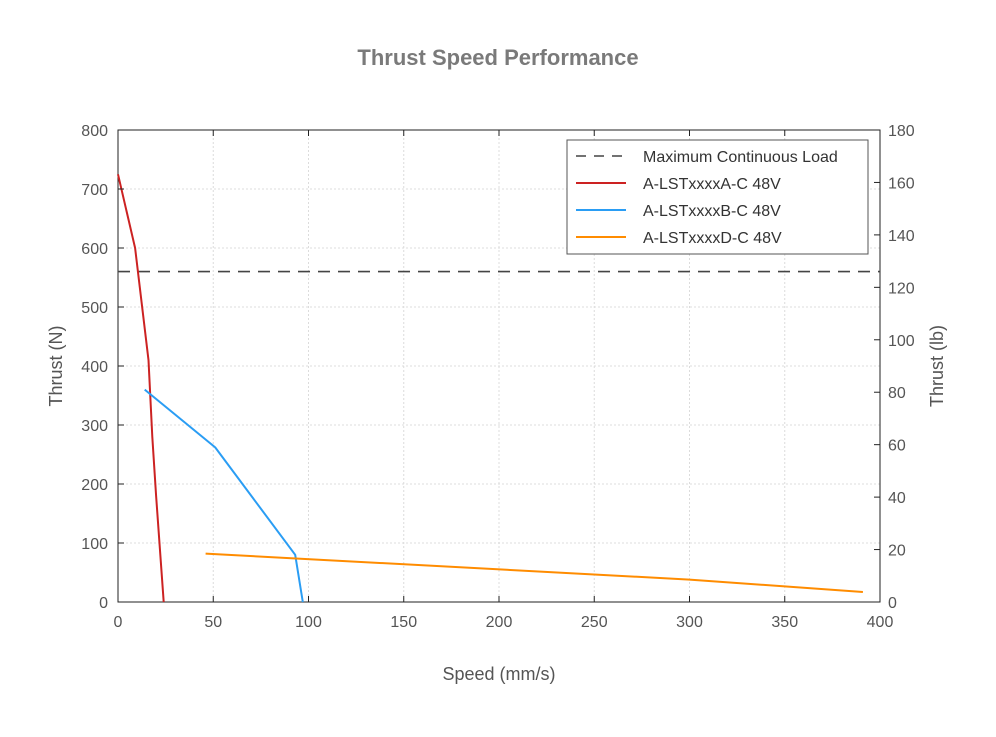 The image size is (996, 737). I want to click on y2-tick-label: 40, so click(897, 498).